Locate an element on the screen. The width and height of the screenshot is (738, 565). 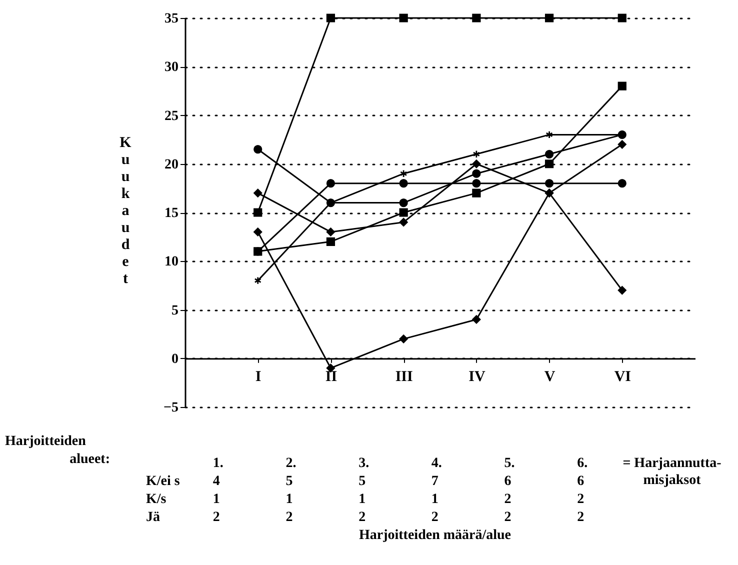
text: 1. is located at coordinates (218, 463).